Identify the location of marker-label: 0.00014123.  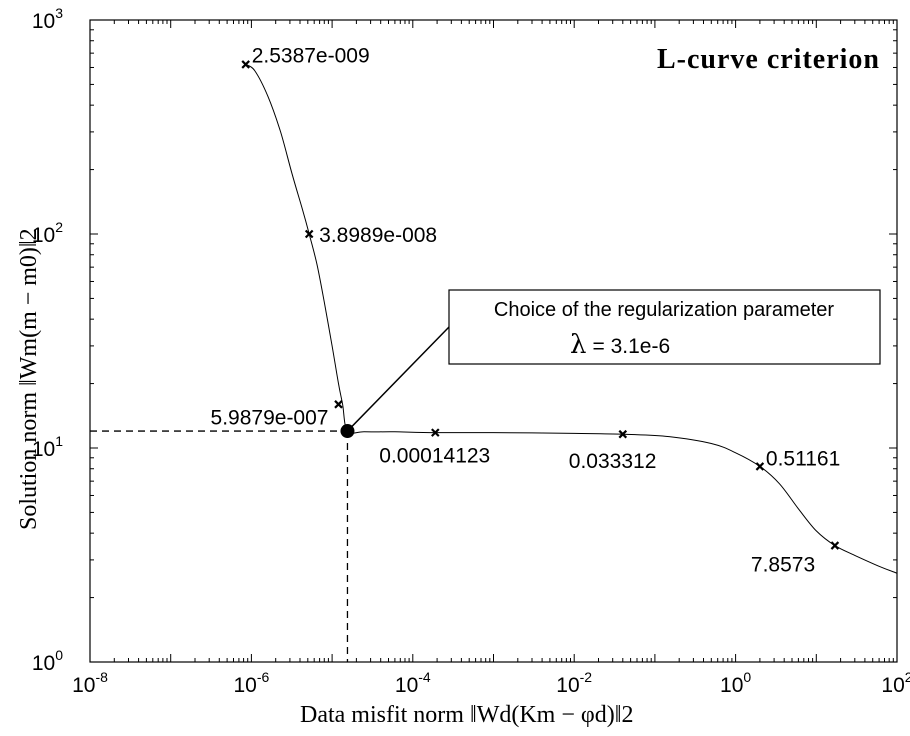
(434, 456).